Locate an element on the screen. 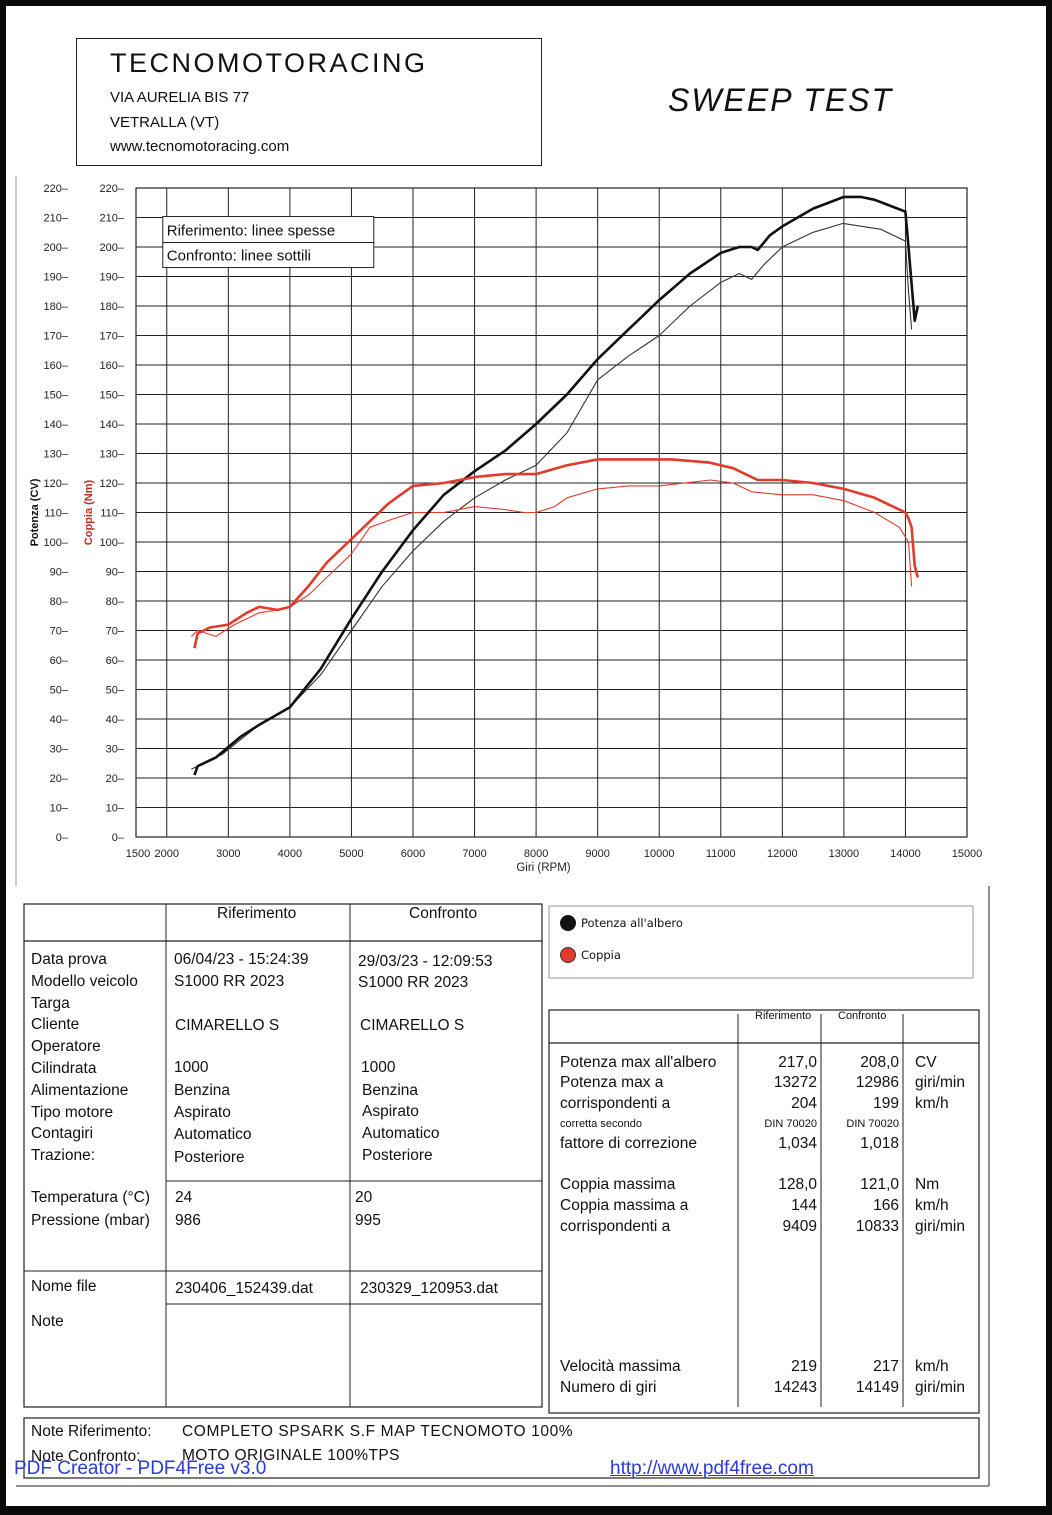 The width and height of the screenshot is (1052, 1515). rif-data-prova: 06/04/23 - 15:24:39 is located at coordinates (241, 959).